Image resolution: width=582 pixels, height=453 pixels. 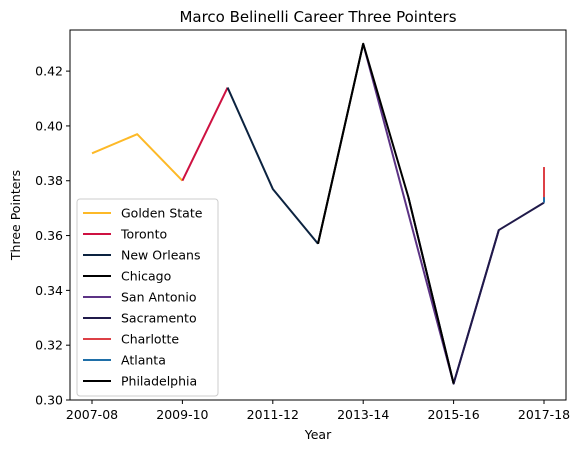 I want to click on legend-item-label: New Orleans, so click(x=160, y=255).